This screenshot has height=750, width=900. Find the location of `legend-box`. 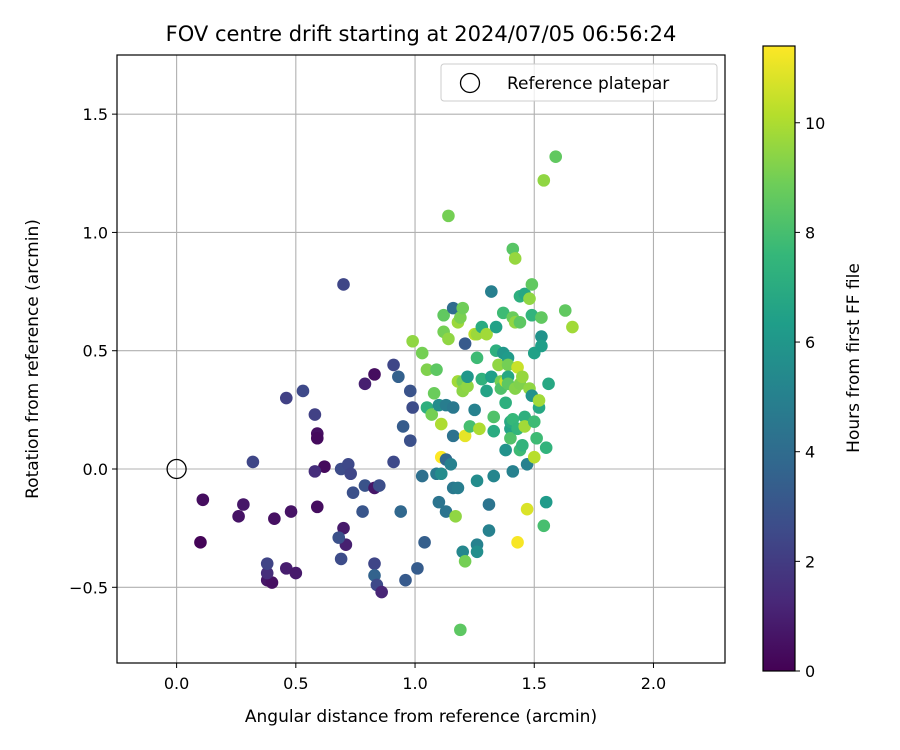

legend-box is located at coordinates (579, 82).